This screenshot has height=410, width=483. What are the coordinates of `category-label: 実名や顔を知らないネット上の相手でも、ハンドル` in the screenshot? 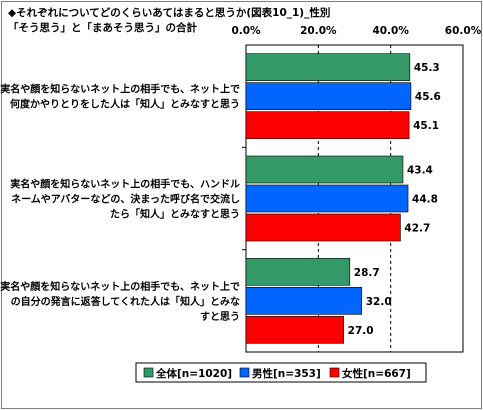 It's located at (125, 184).